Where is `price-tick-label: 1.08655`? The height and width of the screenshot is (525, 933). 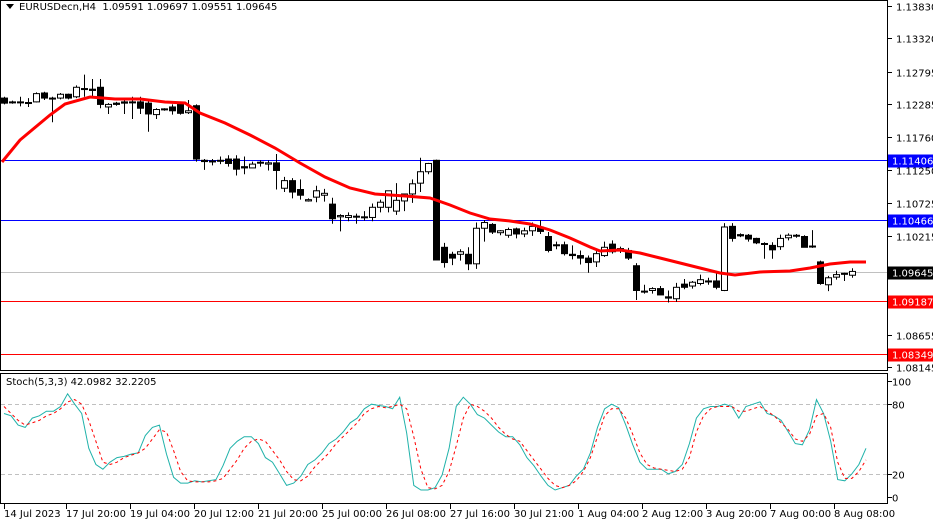
price-tick-label: 1.08655 is located at coordinates (914, 337).